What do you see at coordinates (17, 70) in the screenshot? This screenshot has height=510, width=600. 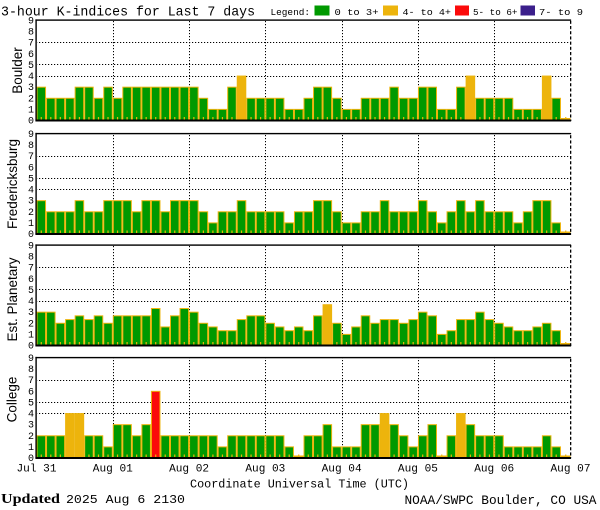 I see `svg-text: Boulder` at bounding box center [17, 70].